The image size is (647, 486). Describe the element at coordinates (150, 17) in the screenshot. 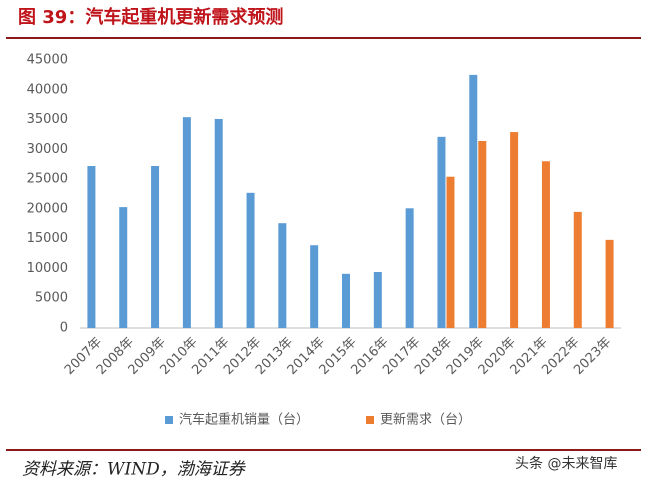

I see `chart-title: 图 39：汽车起重机更新需求预测` at that location.